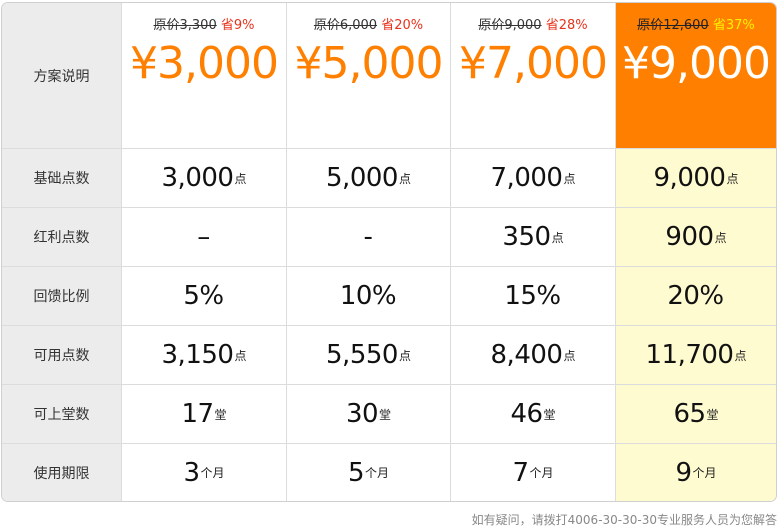 Image resolution: width=780 pixels, height=531 pixels. Describe the element at coordinates (204, 63) in the screenshot. I see `plan-price: ¥3,000` at that location.